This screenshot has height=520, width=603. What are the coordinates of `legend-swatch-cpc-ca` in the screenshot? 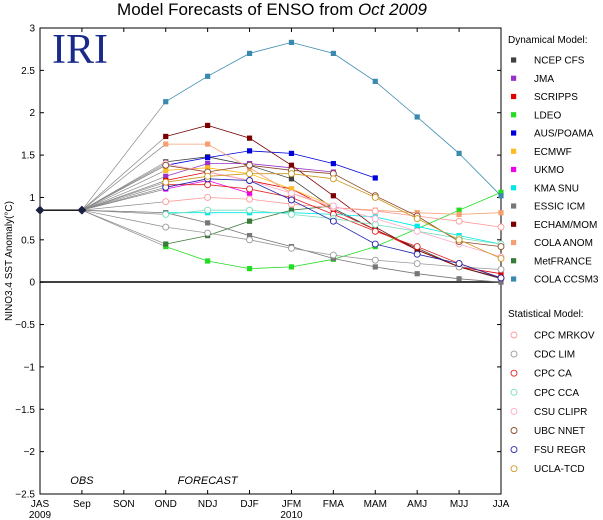 It's located at (514, 373).